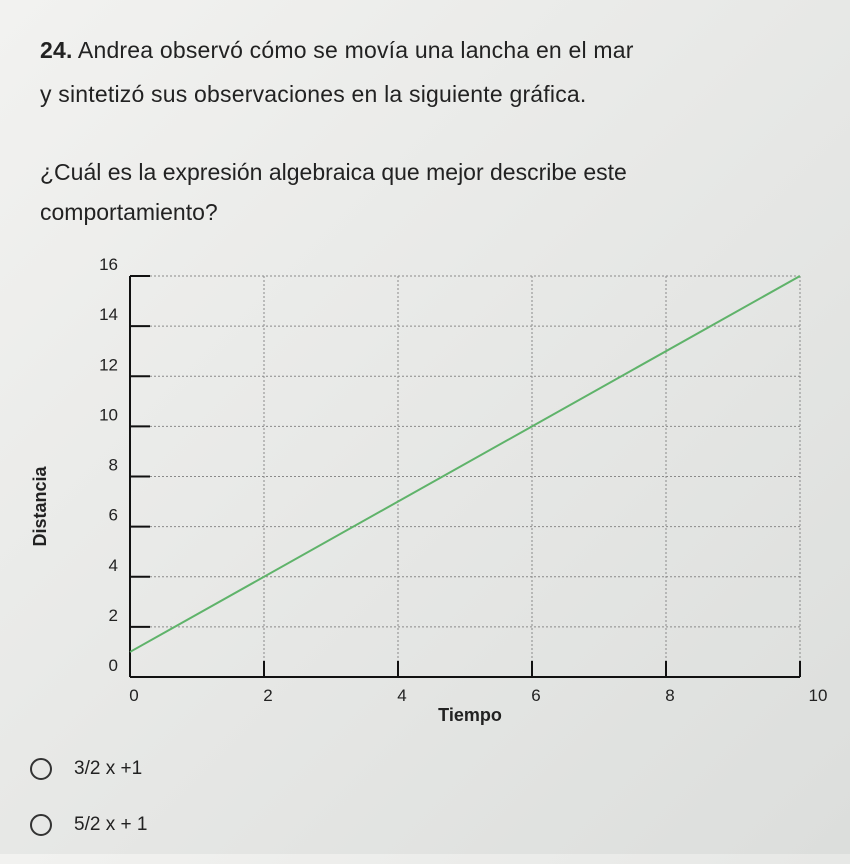 Image resolution: width=850 pixels, height=864 pixels. Describe the element at coordinates (133, 695) in the screenshot. I see `x-tick-label: 0` at that location.